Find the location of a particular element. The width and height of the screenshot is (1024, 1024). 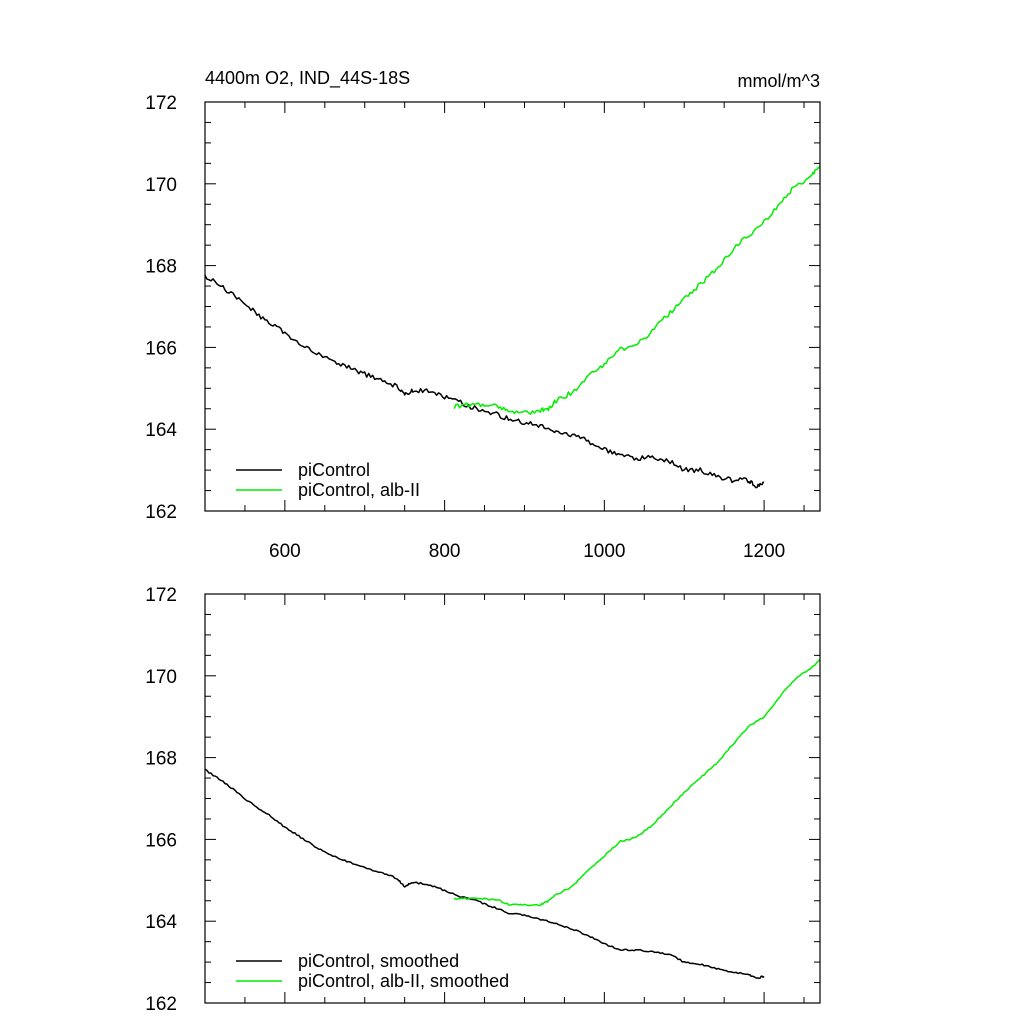

units-label: mmol/m^3 is located at coordinates (779, 81).